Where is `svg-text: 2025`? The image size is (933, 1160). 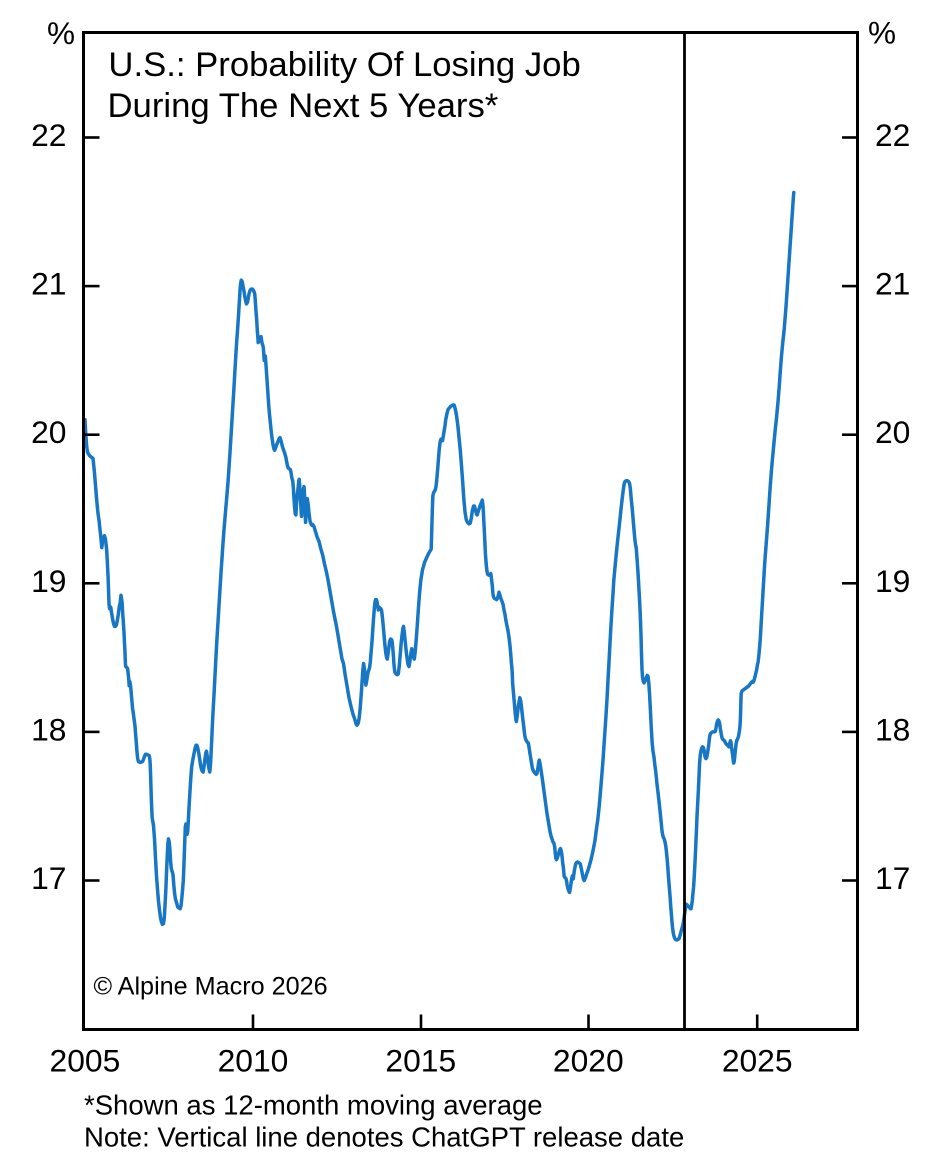
svg-text: 2025 is located at coordinates (757, 1061).